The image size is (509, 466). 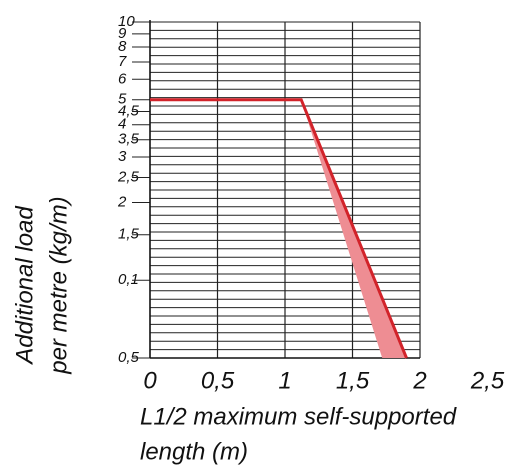 What do you see at coordinates (122, 124) in the screenshot?
I see `y-tick-label: 4` at bounding box center [122, 124].